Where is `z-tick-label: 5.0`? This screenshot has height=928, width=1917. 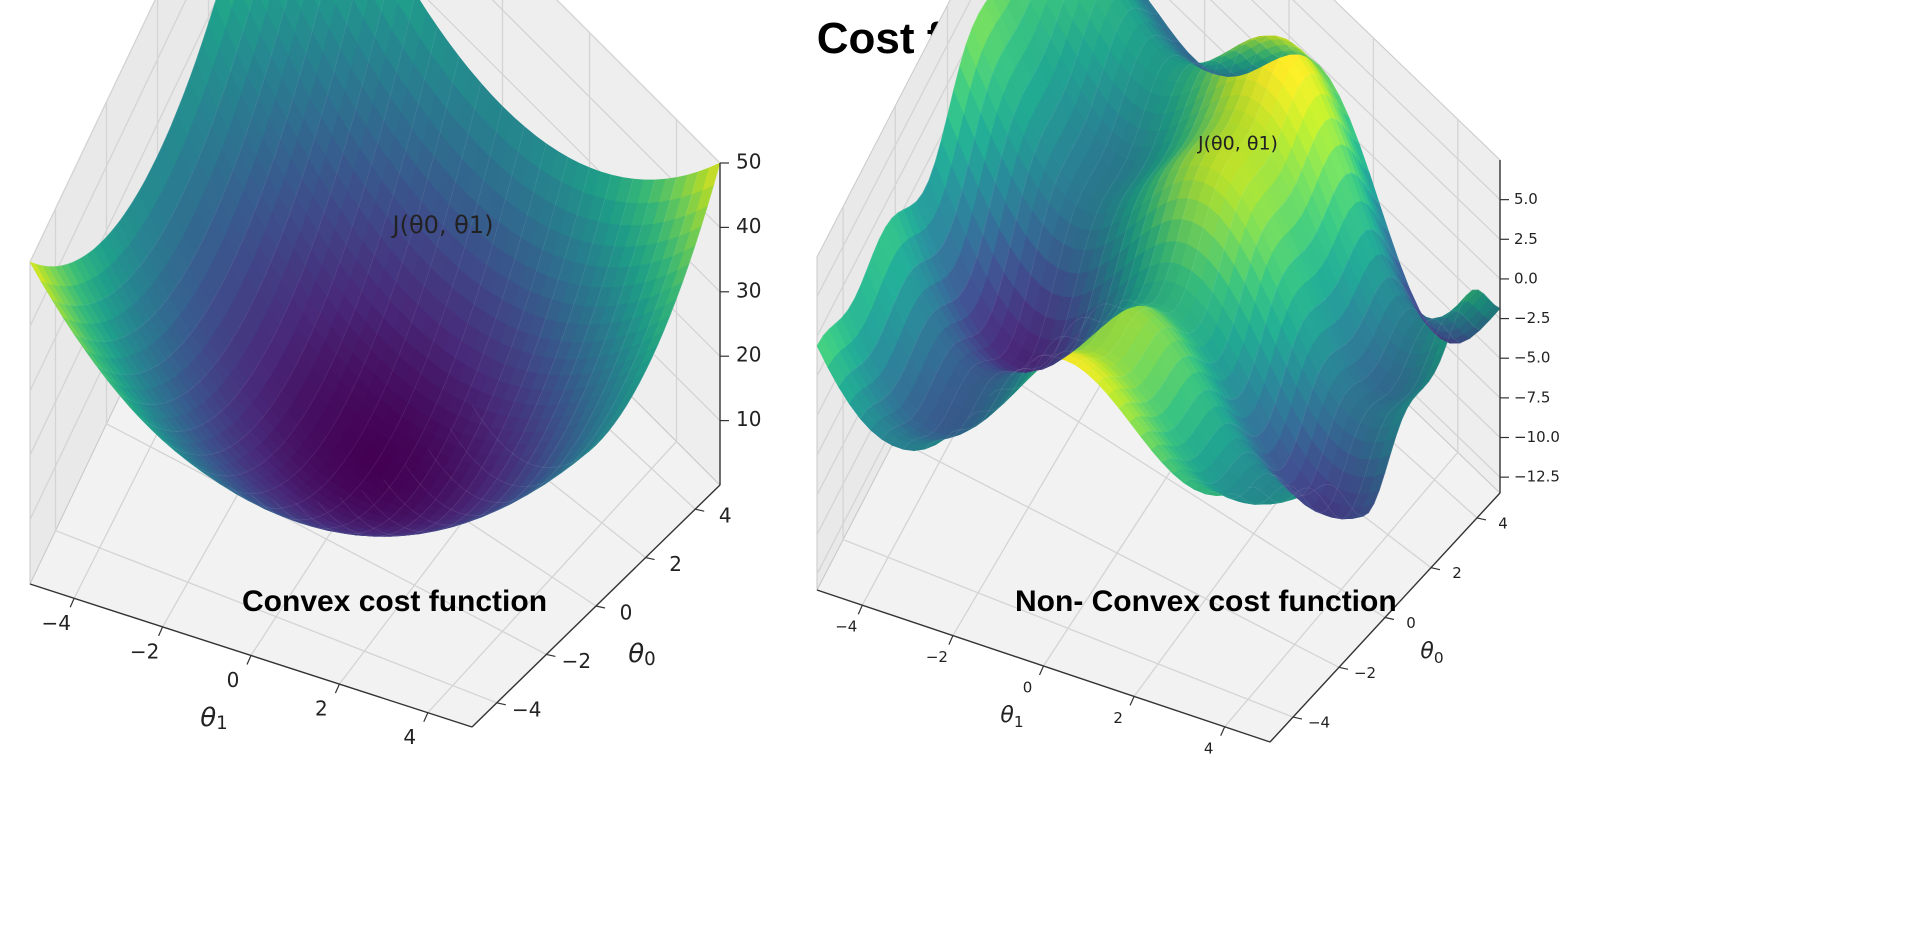 z-tick-label: 5.0 is located at coordinates (1526, 199).